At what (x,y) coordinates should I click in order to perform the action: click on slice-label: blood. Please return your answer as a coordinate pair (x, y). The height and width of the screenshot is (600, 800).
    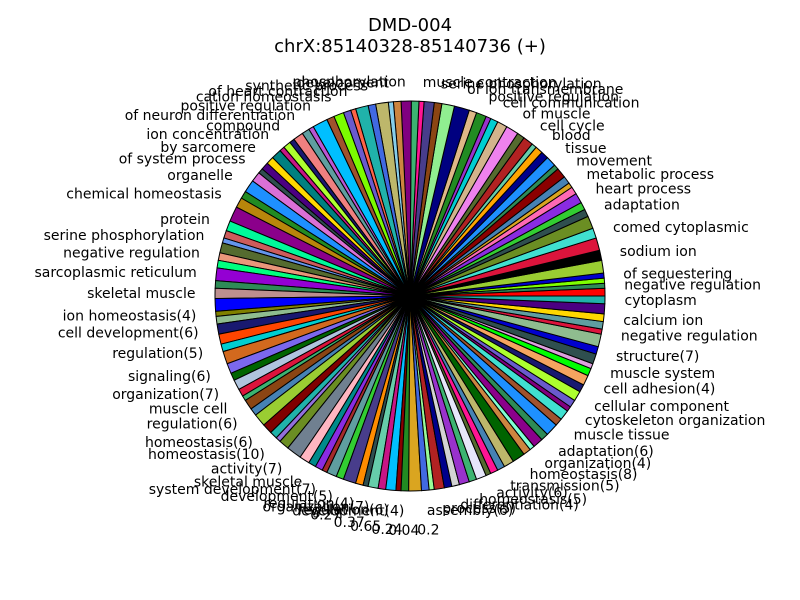
    Looking at the image, I should click on (571, 136).